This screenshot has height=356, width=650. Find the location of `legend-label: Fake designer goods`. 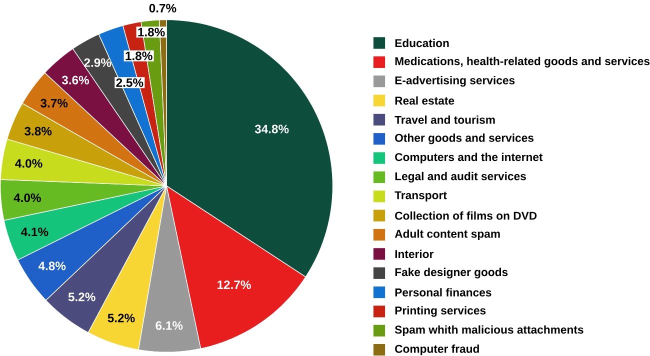

legend-label: Fake designer goods is located at coordinates (451, 273).